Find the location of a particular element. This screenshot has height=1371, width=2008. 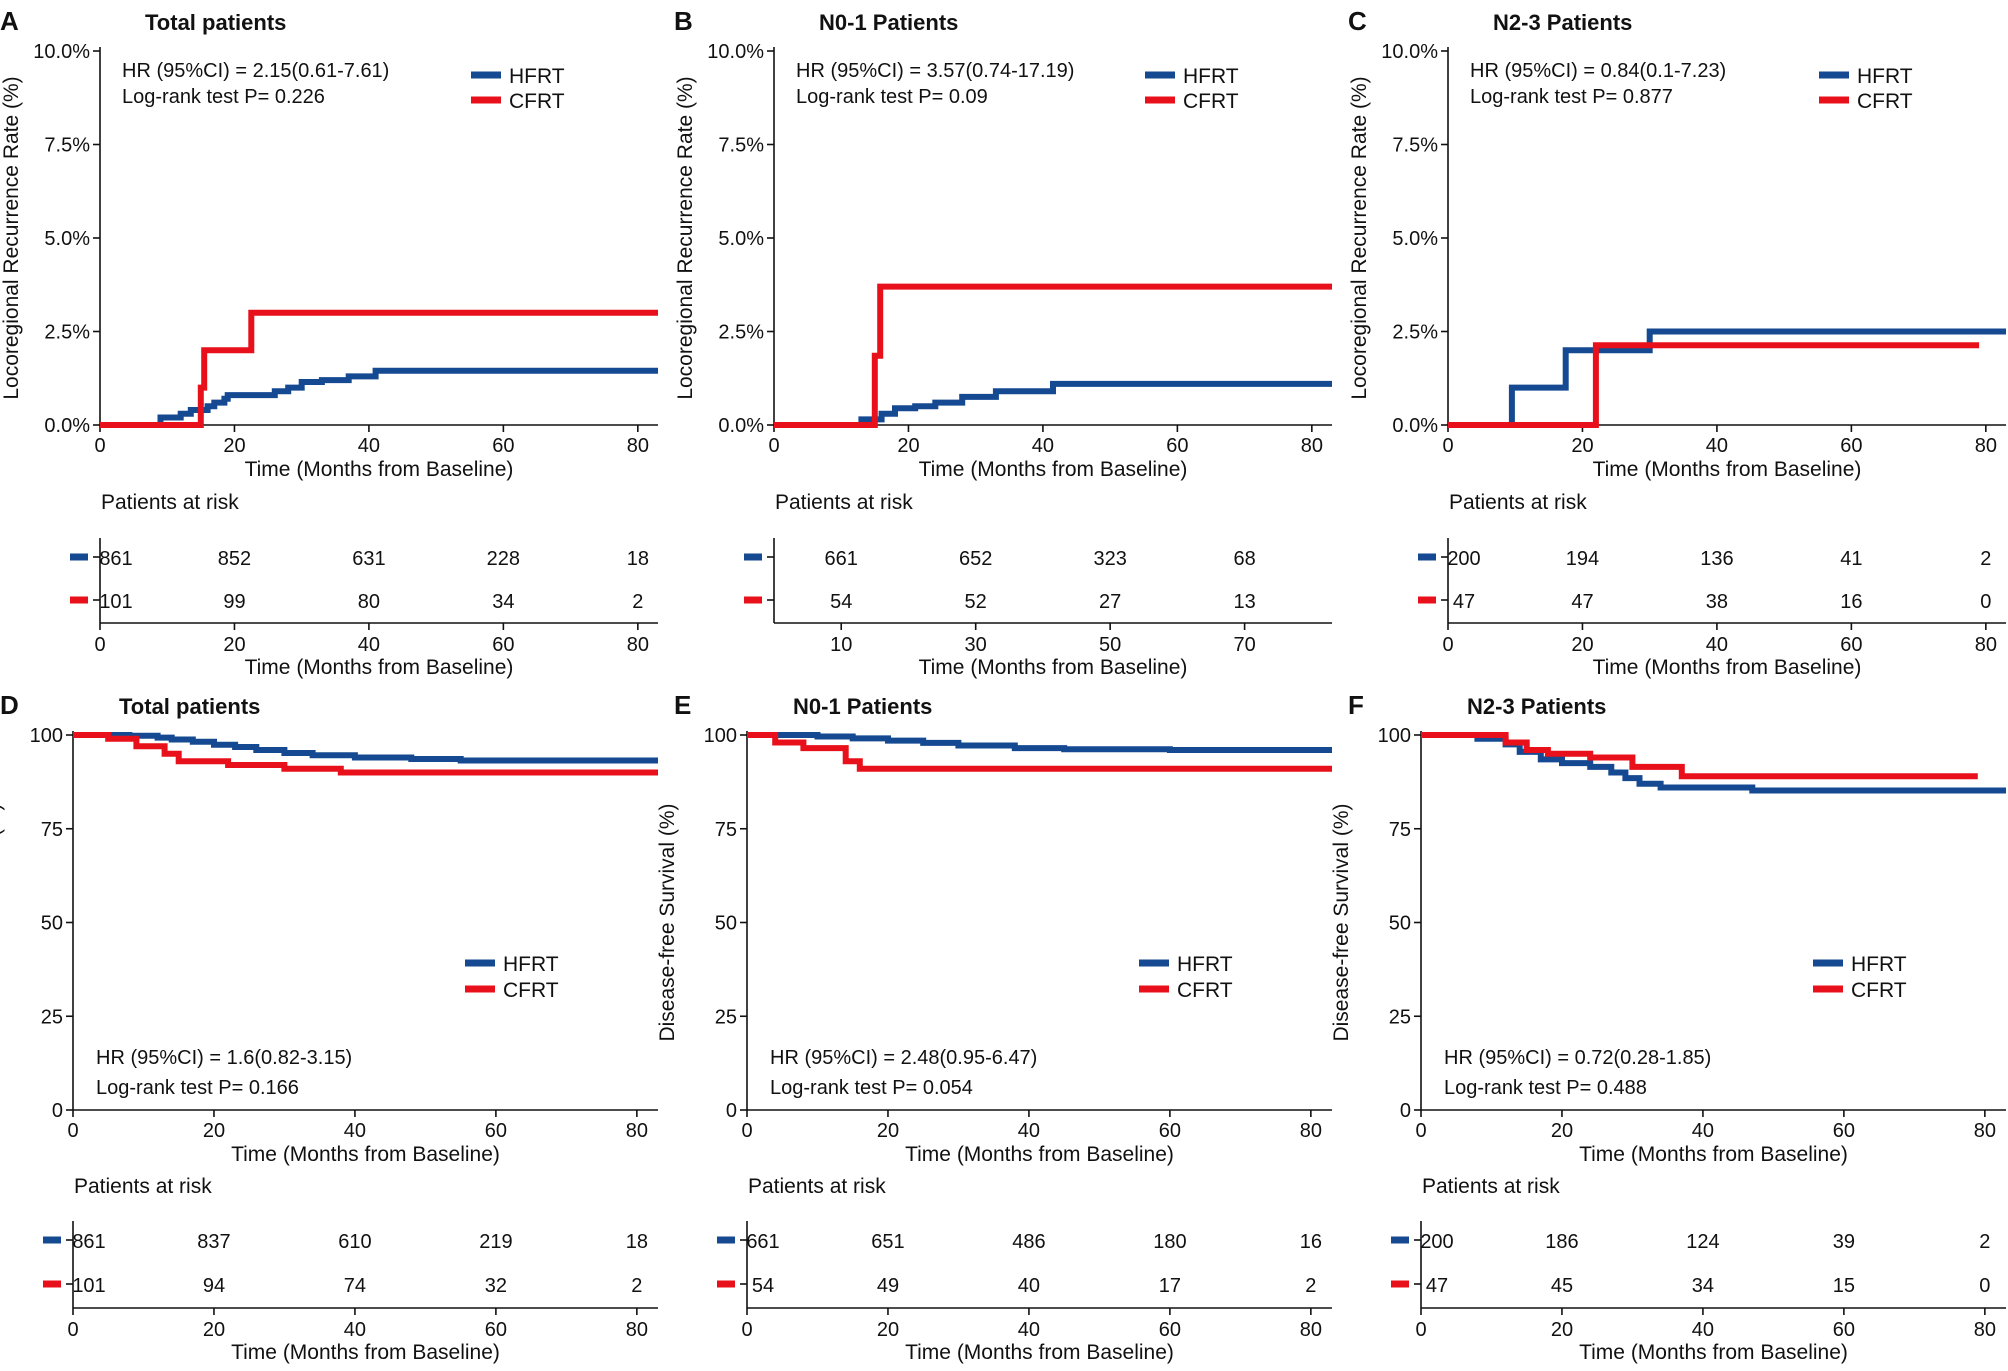

series-line-cfrt is located at coordinates (379, 368).